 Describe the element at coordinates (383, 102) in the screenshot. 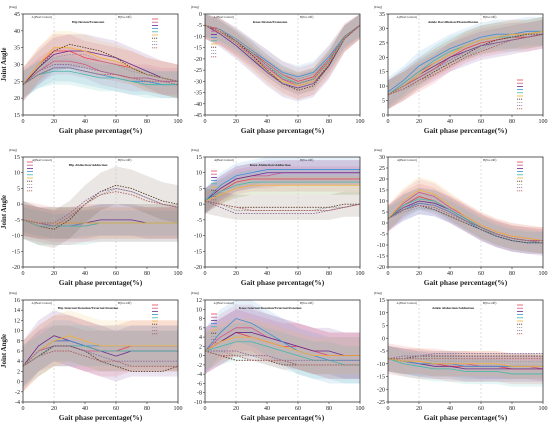

I see `y-tick-label: 5` at that location.